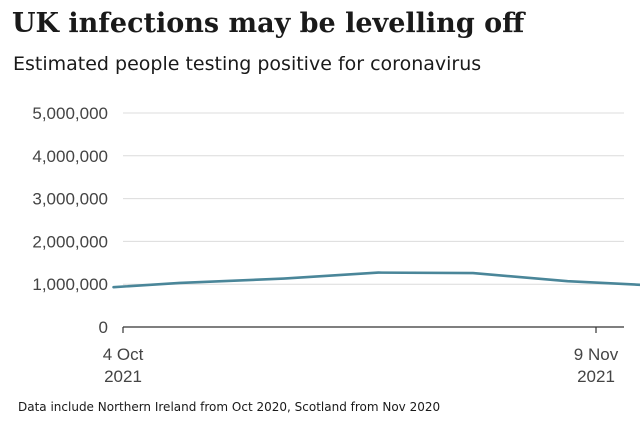  Describe the element at coordinates (596, 354) in the screenshot. I see `x-tick-label: 9 Nov` at that location.